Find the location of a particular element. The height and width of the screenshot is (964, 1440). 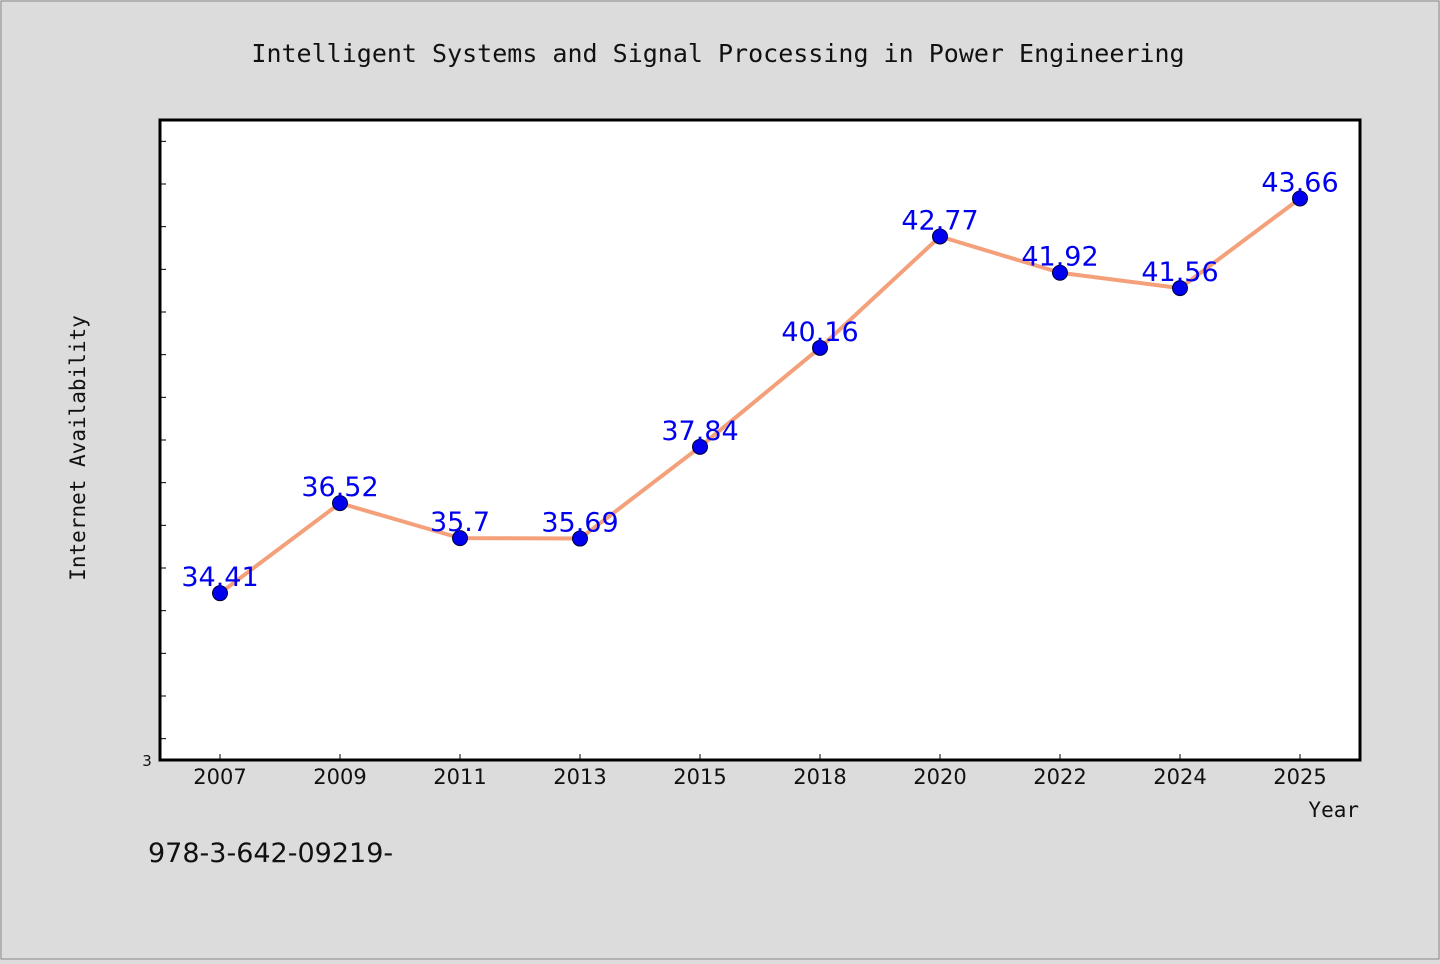

x-axis-label: Year is located at coordinates (1333, 810).